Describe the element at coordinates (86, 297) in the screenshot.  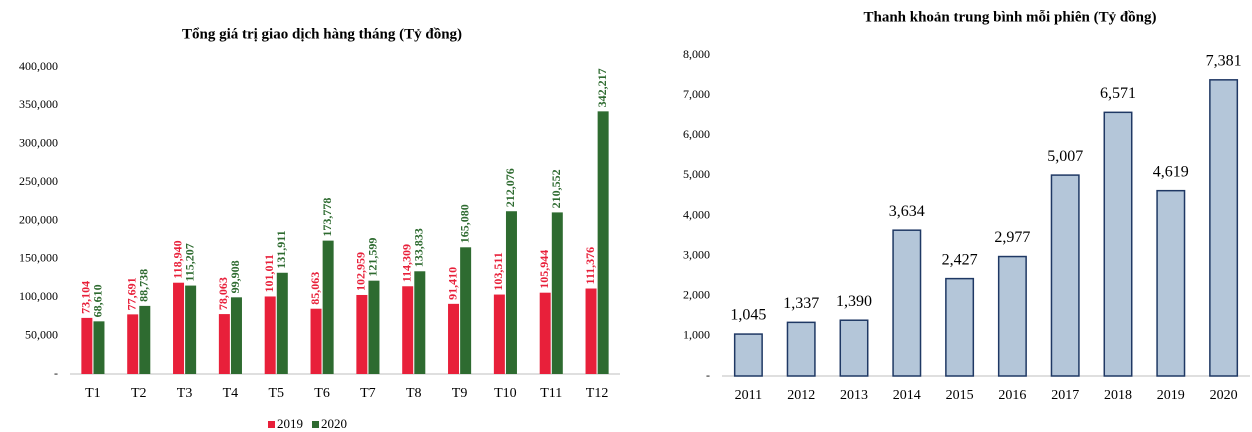
I see `value-label: 73,104` at that location.